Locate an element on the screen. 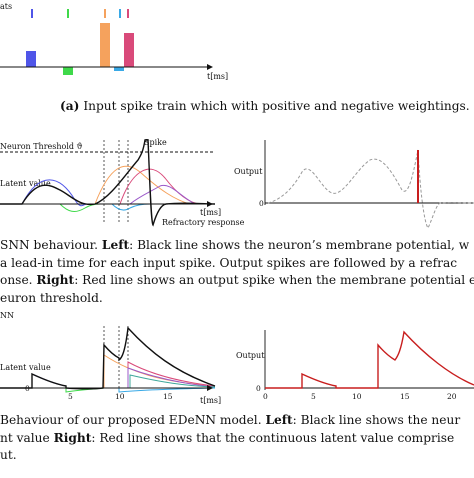  caption-b-l1-p2: Left is located at coordinates (115, 245).